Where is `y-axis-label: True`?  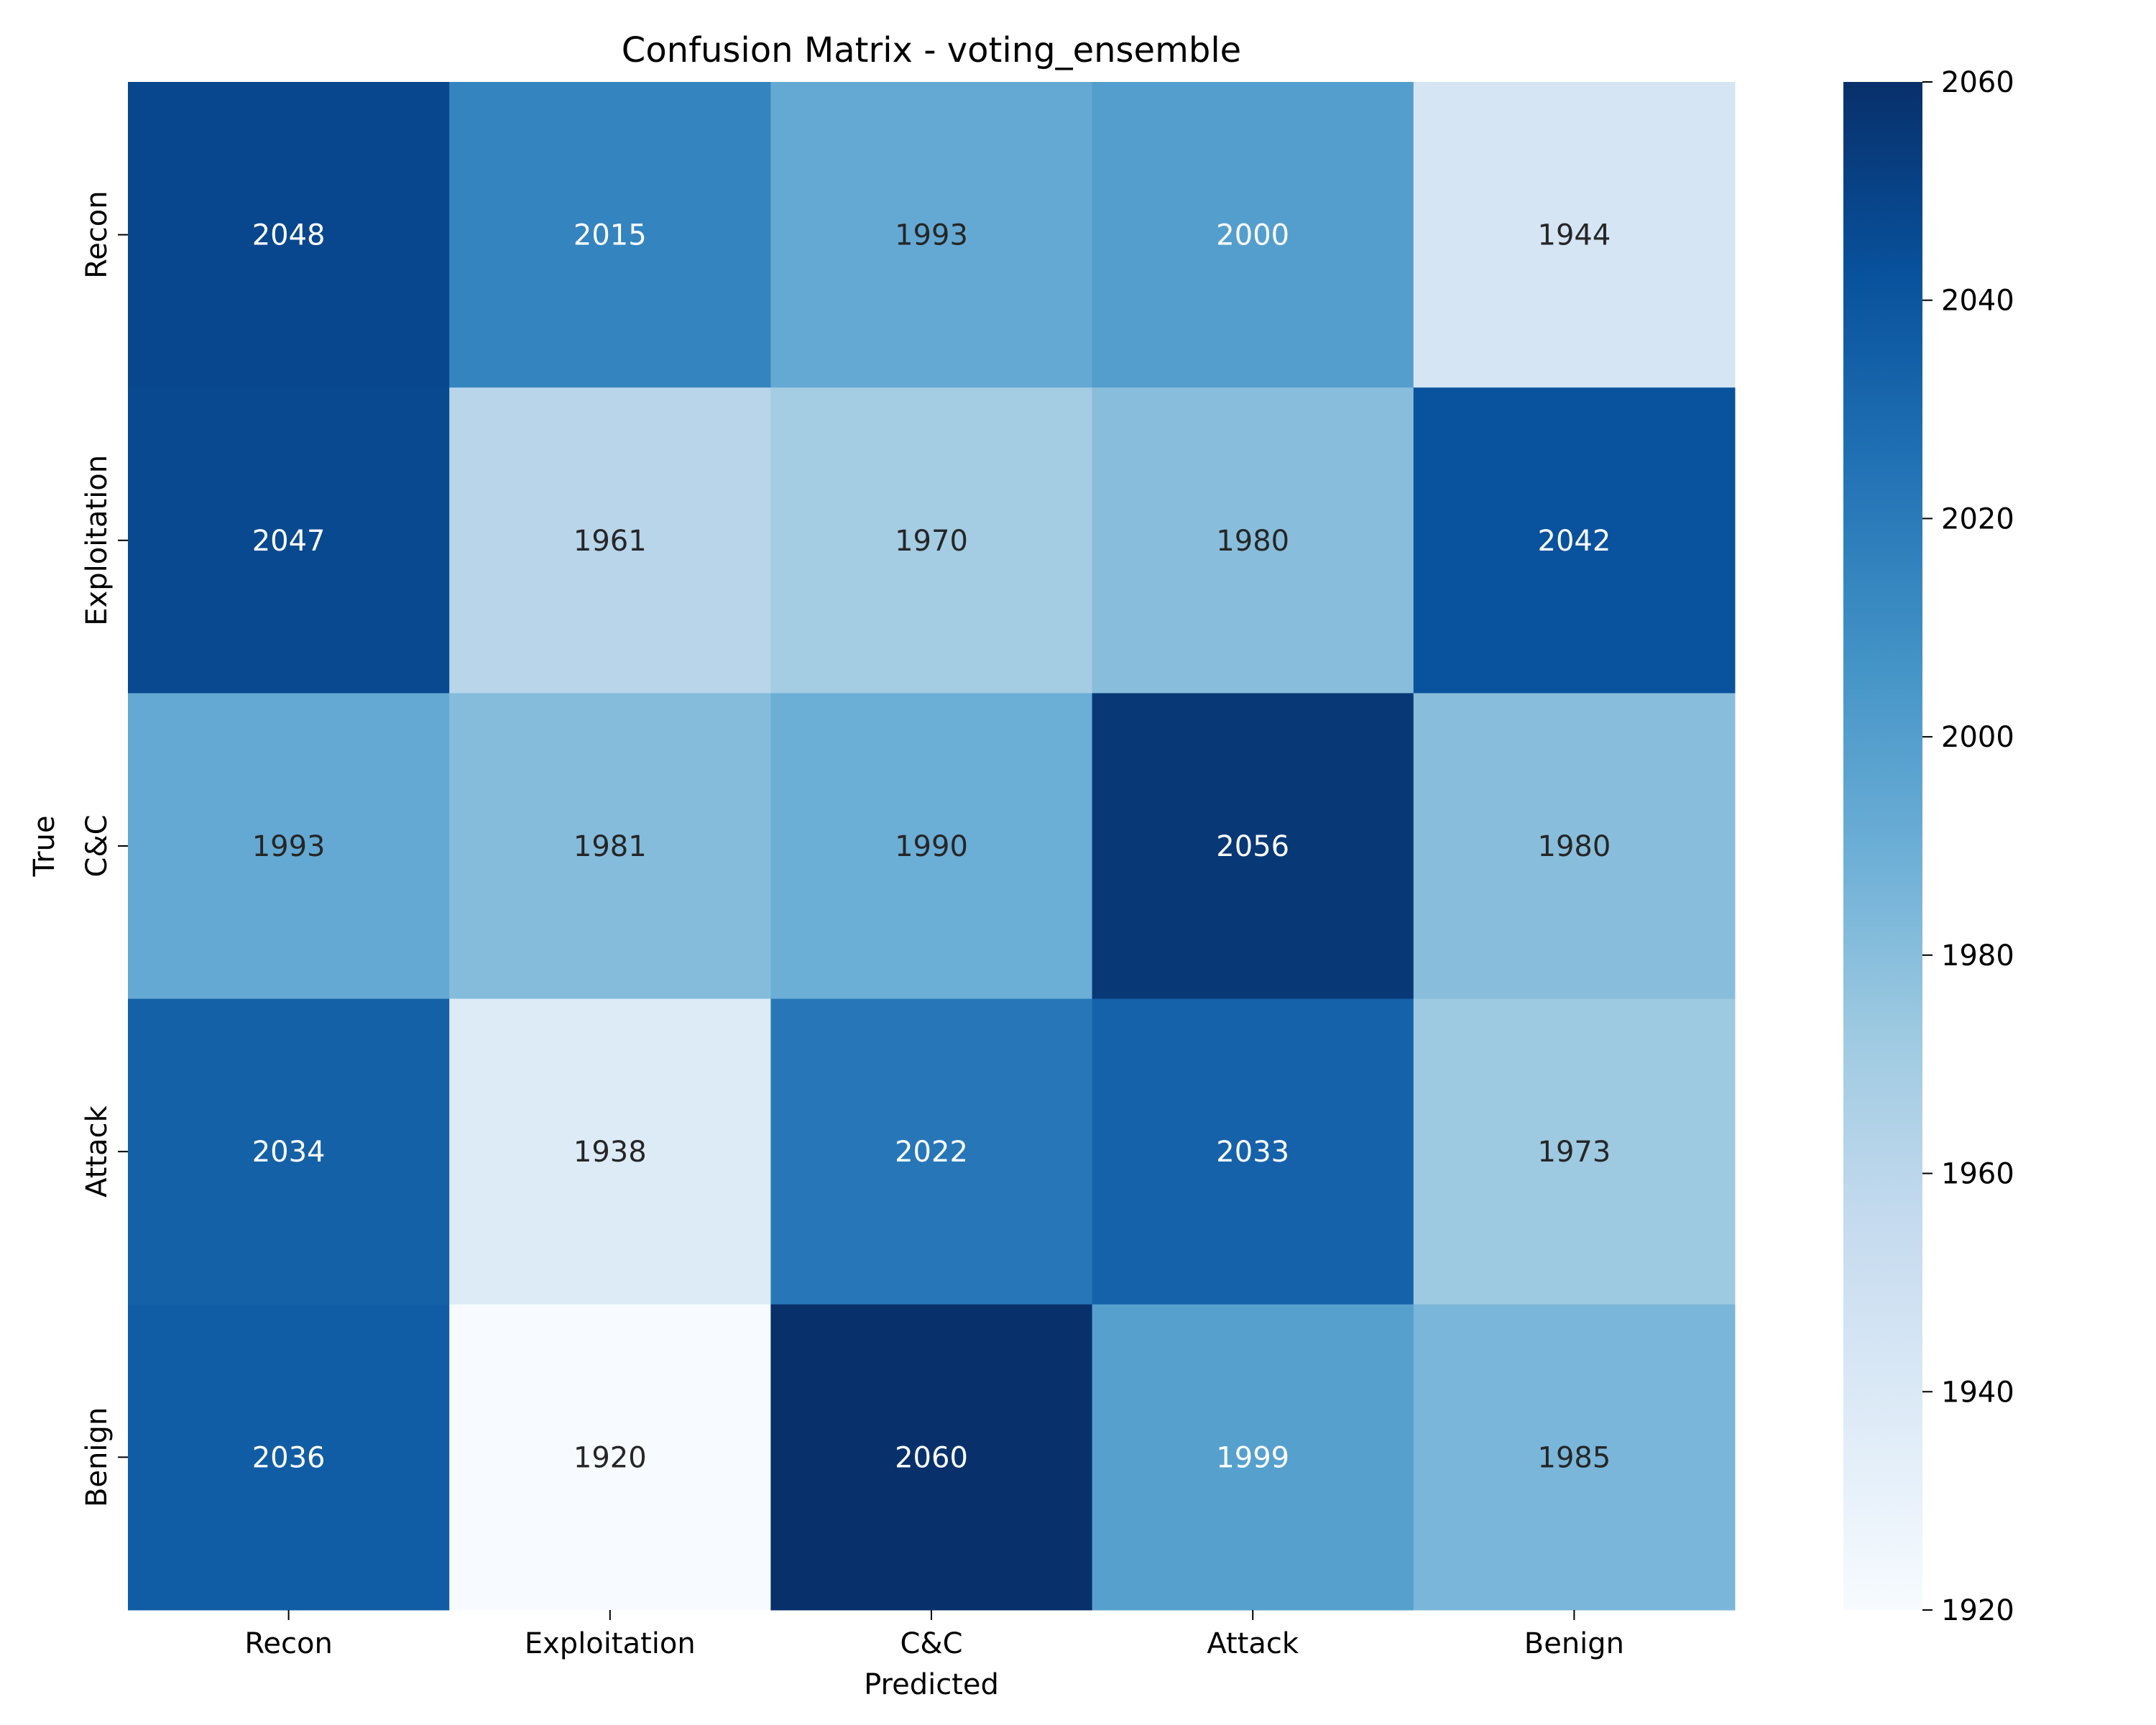
y-axis-label: True is located at coordinates (44, 847).